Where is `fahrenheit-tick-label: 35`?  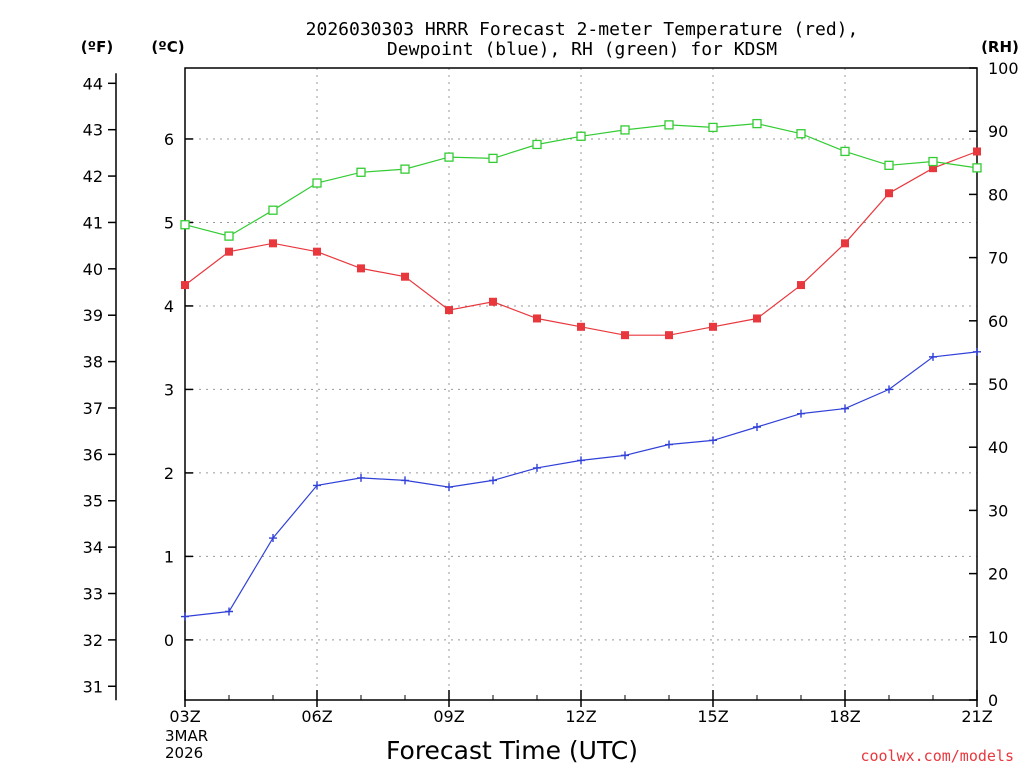
fahrenheit-tick-label: 35 is located at coordinates (93, 501).